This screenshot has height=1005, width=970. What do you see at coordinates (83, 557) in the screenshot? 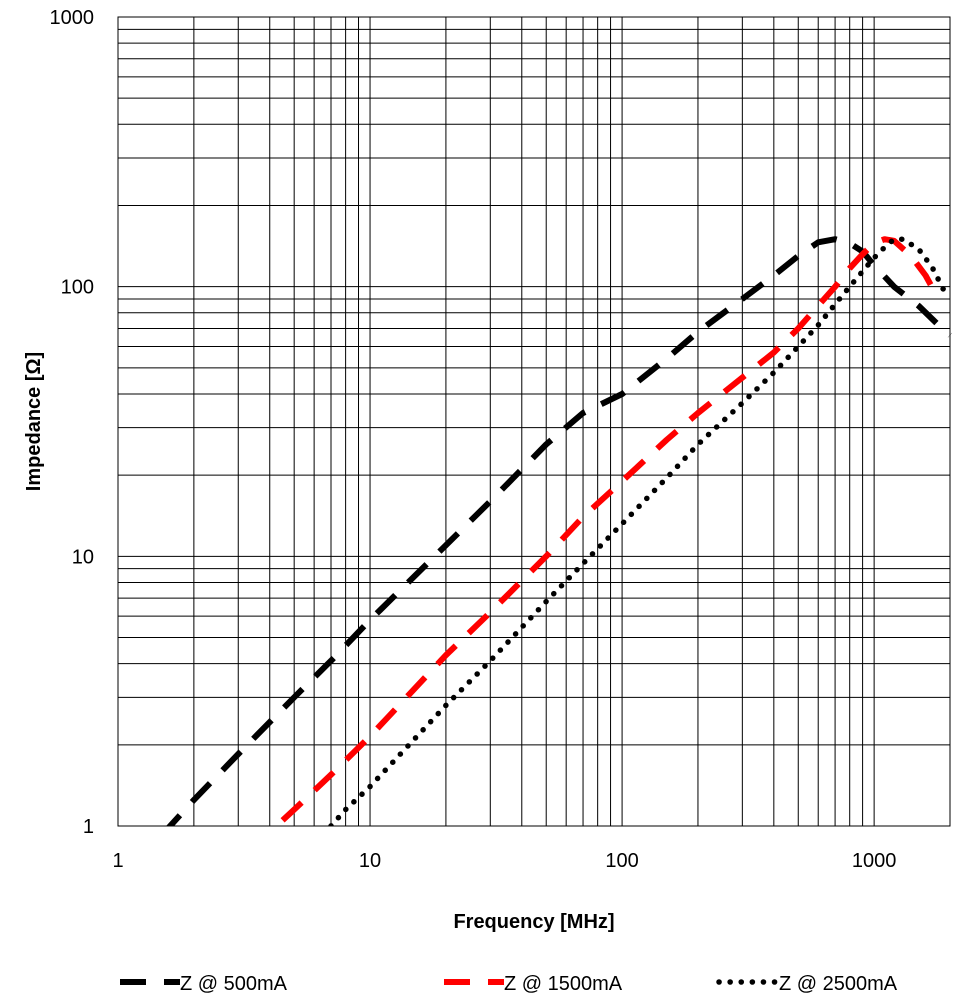
I see `y-tick-label: 10` at bounding box center [83, 557].